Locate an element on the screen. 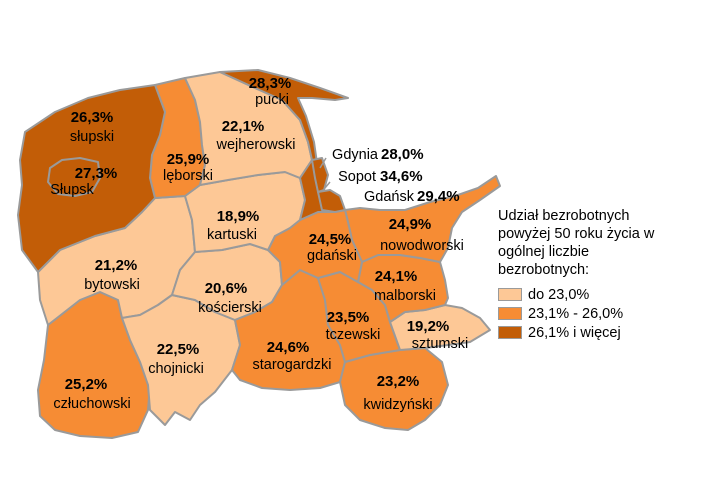  legend-item-mid: 23,1% - 26,0% is located at coordinates (600, 313).